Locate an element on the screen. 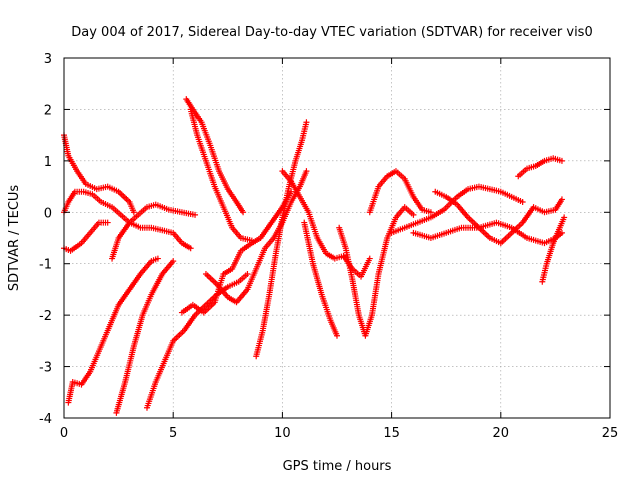 This screenshot has width=640, height=480. x-tick-label: 20 is located at coordinates (501, 433).